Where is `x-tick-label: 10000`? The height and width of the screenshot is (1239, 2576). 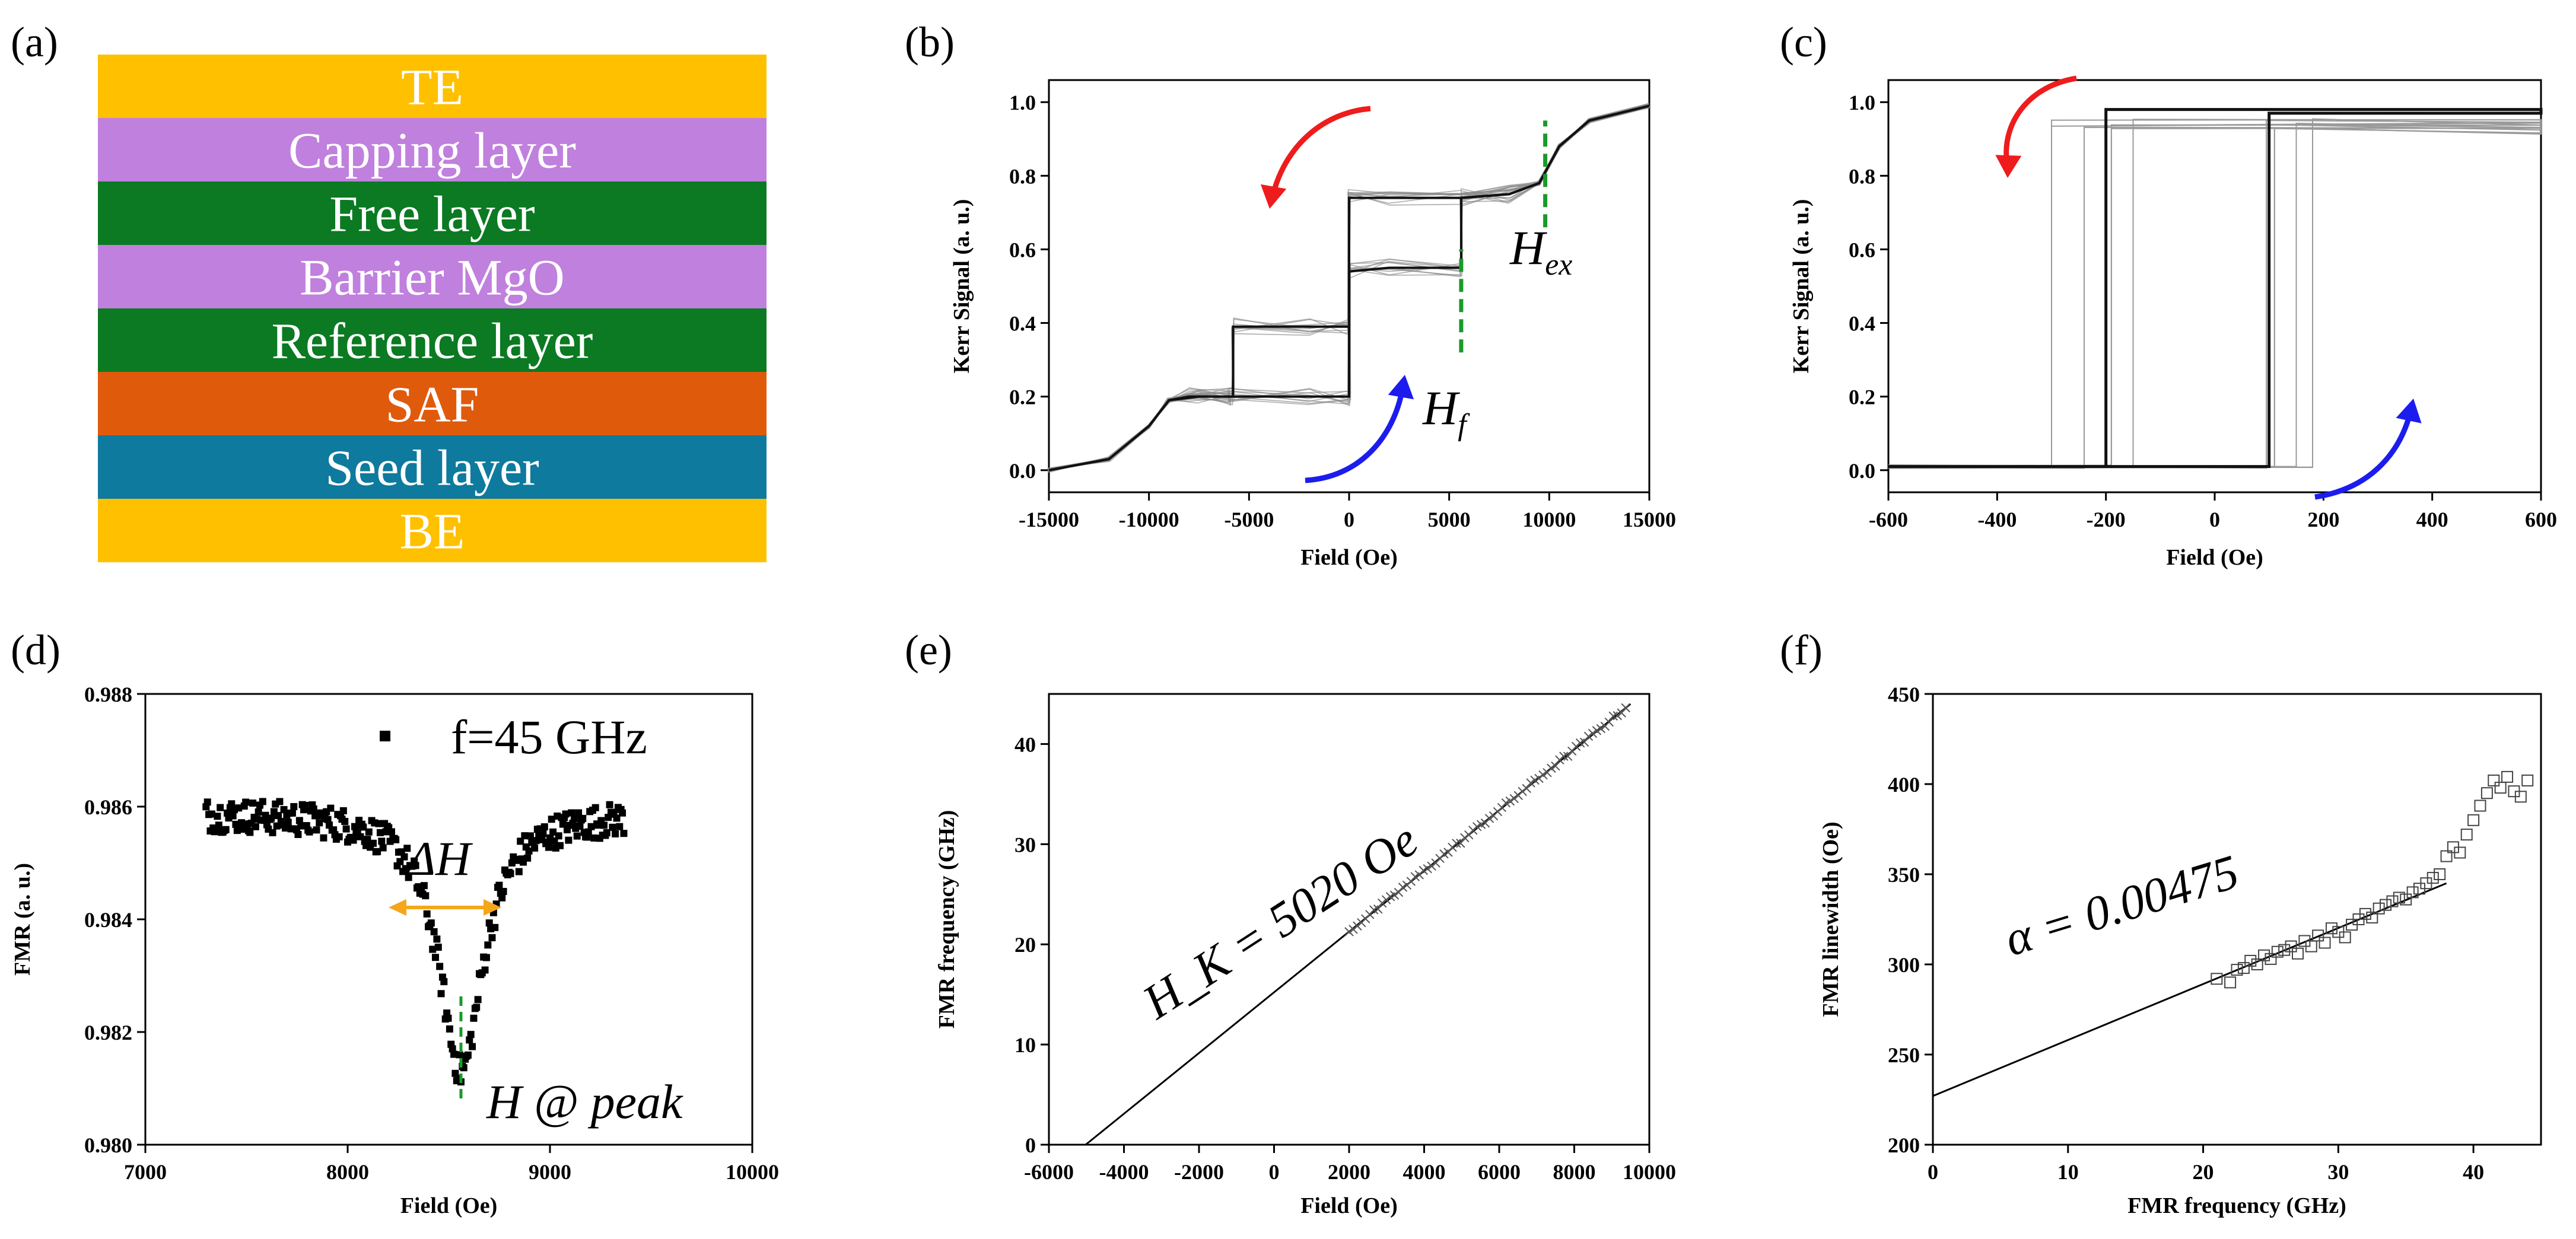 x-tick-label: 10000 is located at coordinates (1649, 1172).